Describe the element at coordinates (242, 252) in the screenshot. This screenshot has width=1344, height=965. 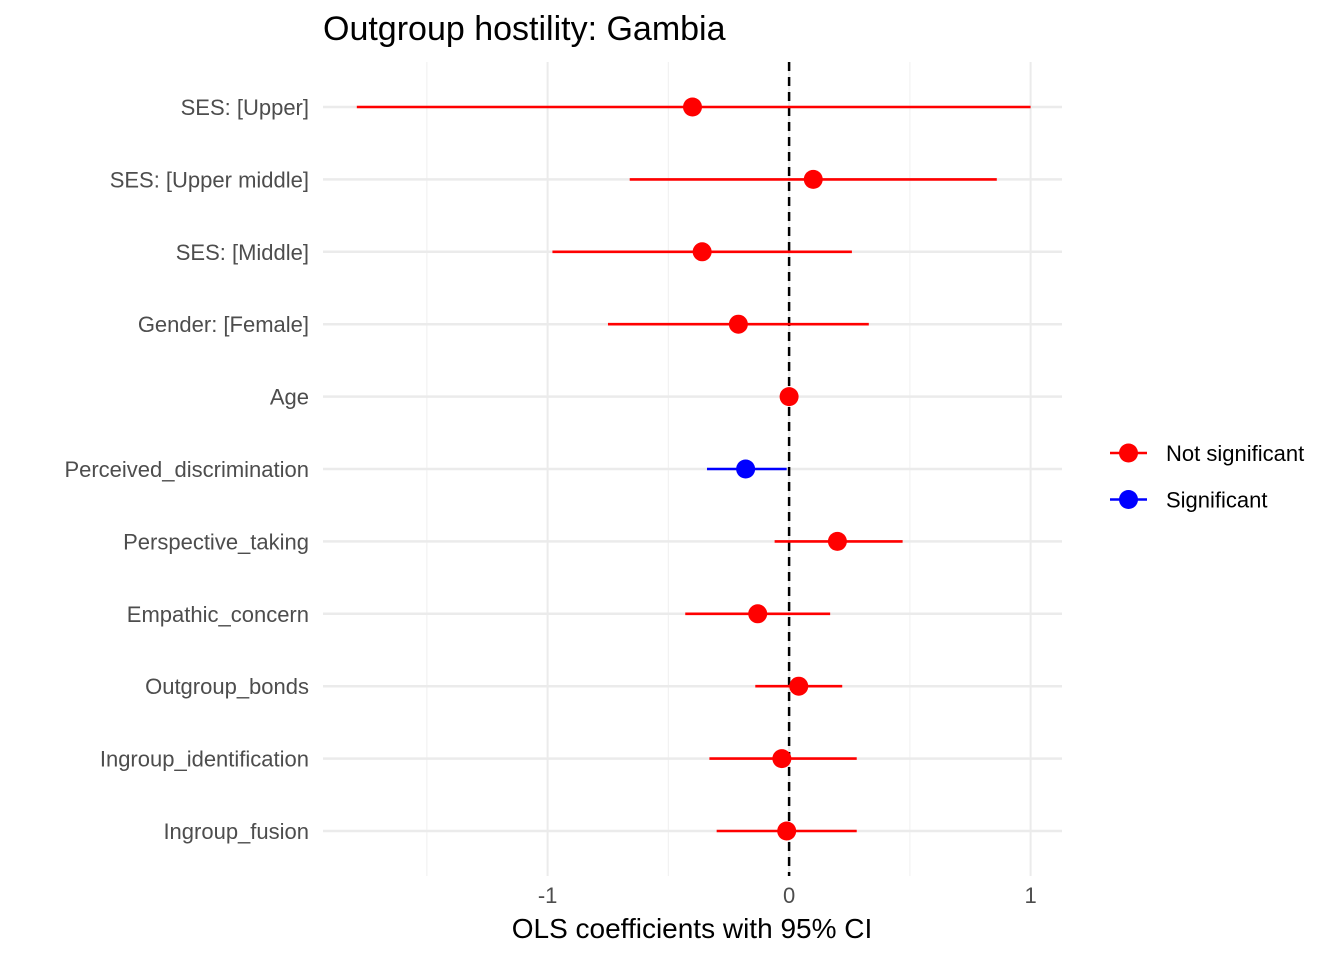
I see `y-tick-label: SES: [Middle]` at that location.